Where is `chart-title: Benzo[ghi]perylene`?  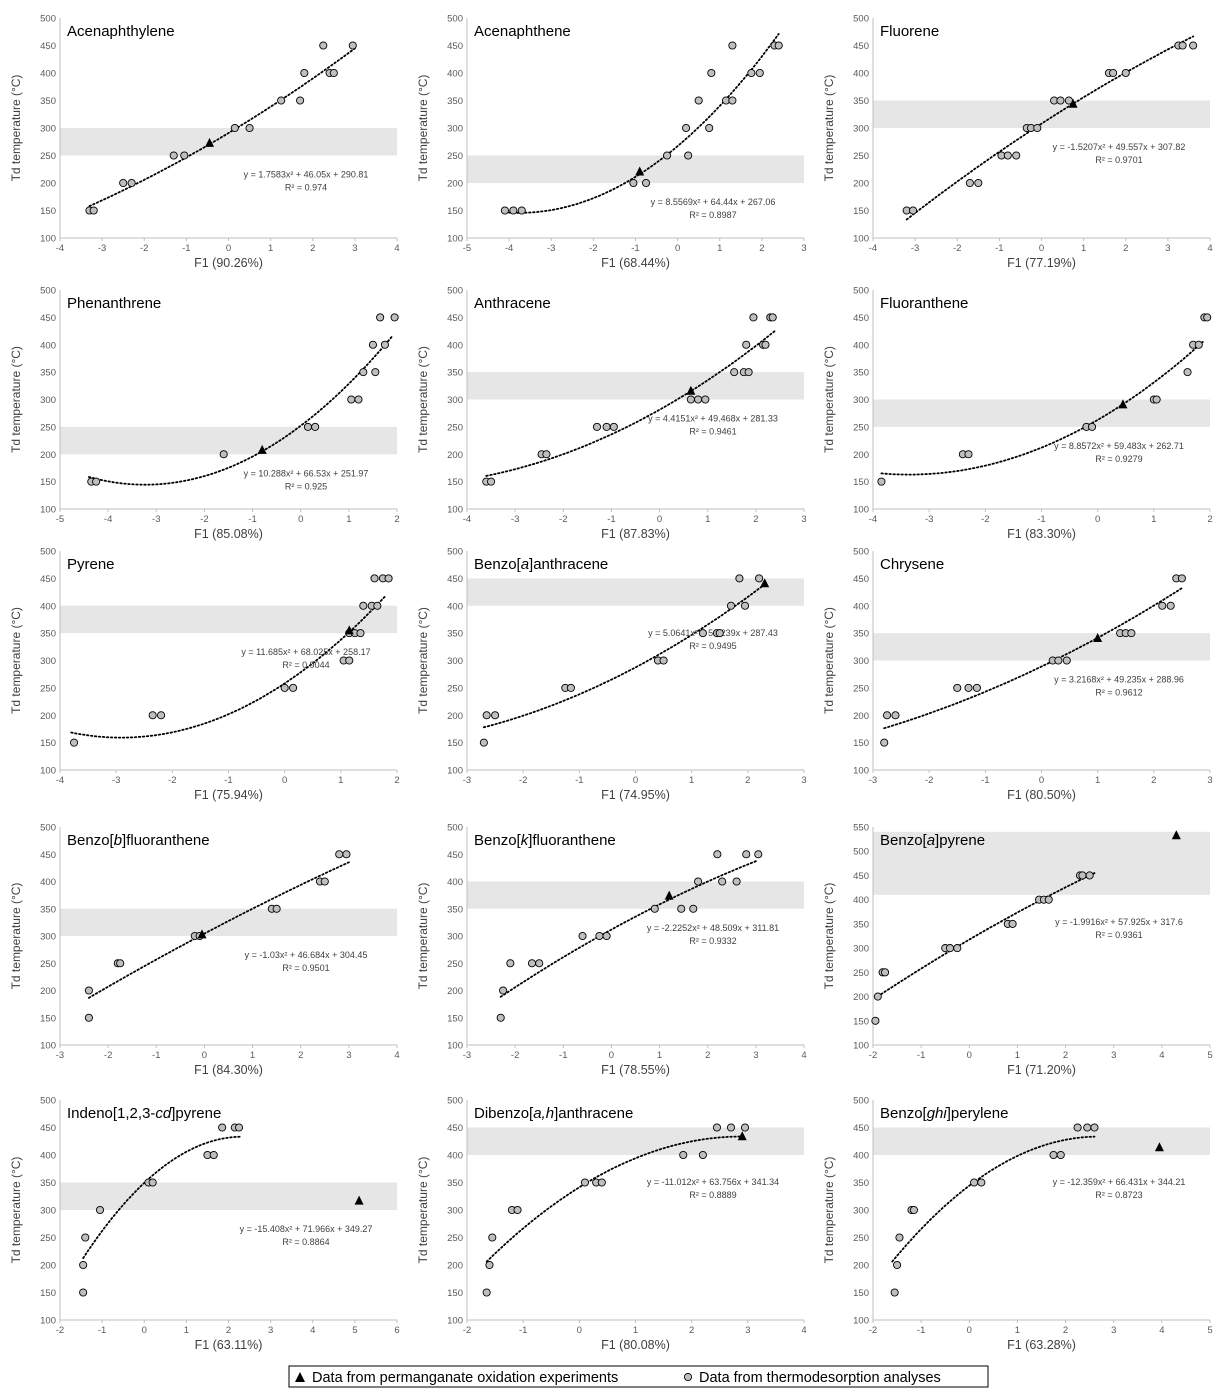 chart-title: Benzo[ghi]perylene is located at coordinates (944, 1113).